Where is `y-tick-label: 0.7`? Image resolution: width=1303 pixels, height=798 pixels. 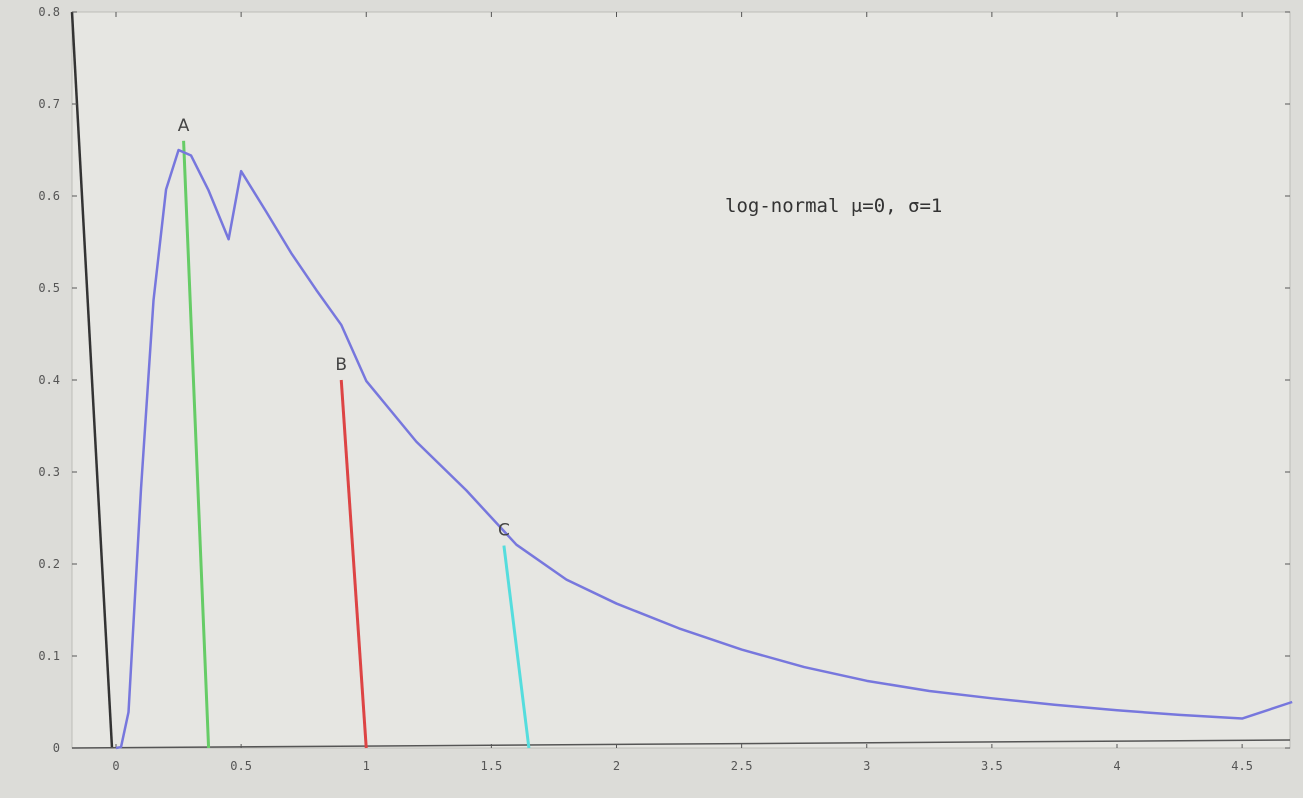 y-tick-label: 0.7 is located at coordinates (49, 104).